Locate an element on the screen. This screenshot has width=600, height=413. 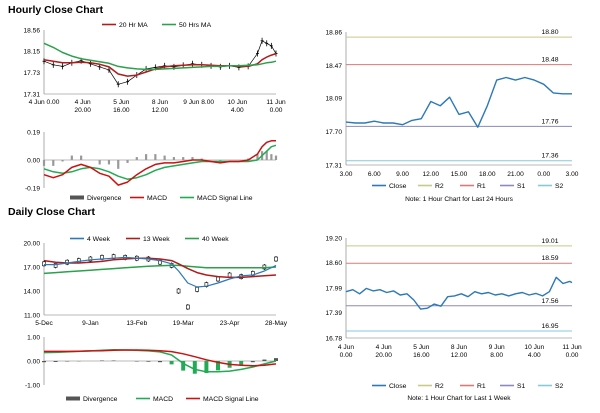
daily-ma40-line is located at coordinates (160, 269).